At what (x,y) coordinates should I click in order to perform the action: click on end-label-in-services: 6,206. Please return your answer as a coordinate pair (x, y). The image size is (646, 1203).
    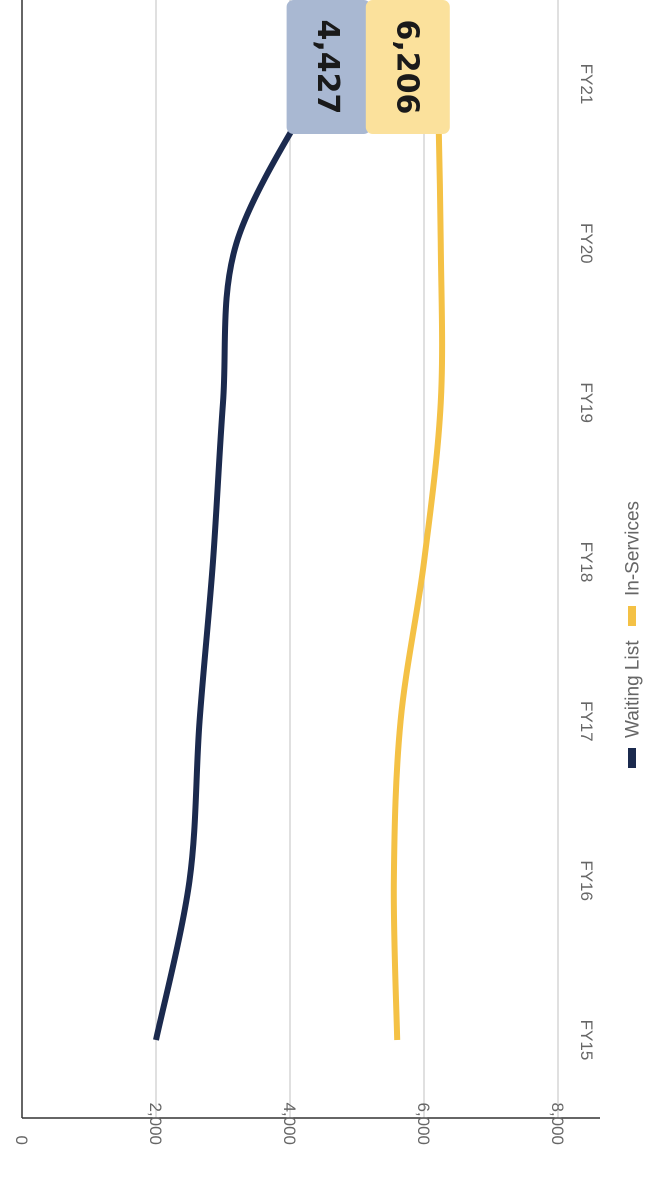
    Looking at the image, I should click on (406, 67).